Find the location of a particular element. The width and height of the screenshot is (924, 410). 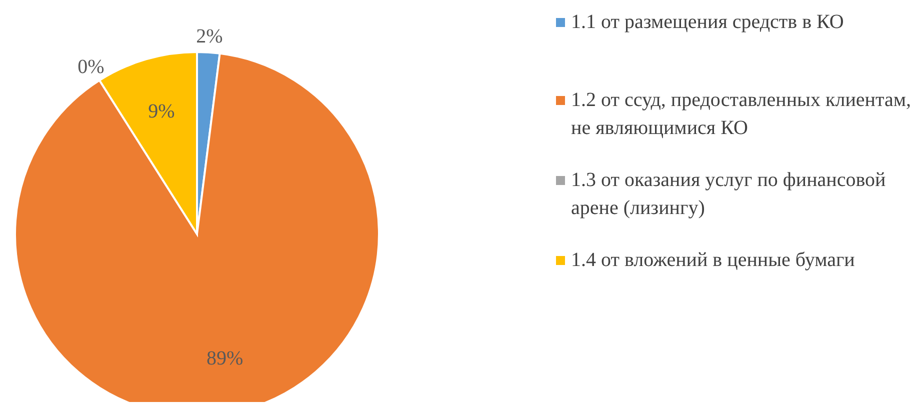

data-label: 9% is located at coordinates (161, 111).